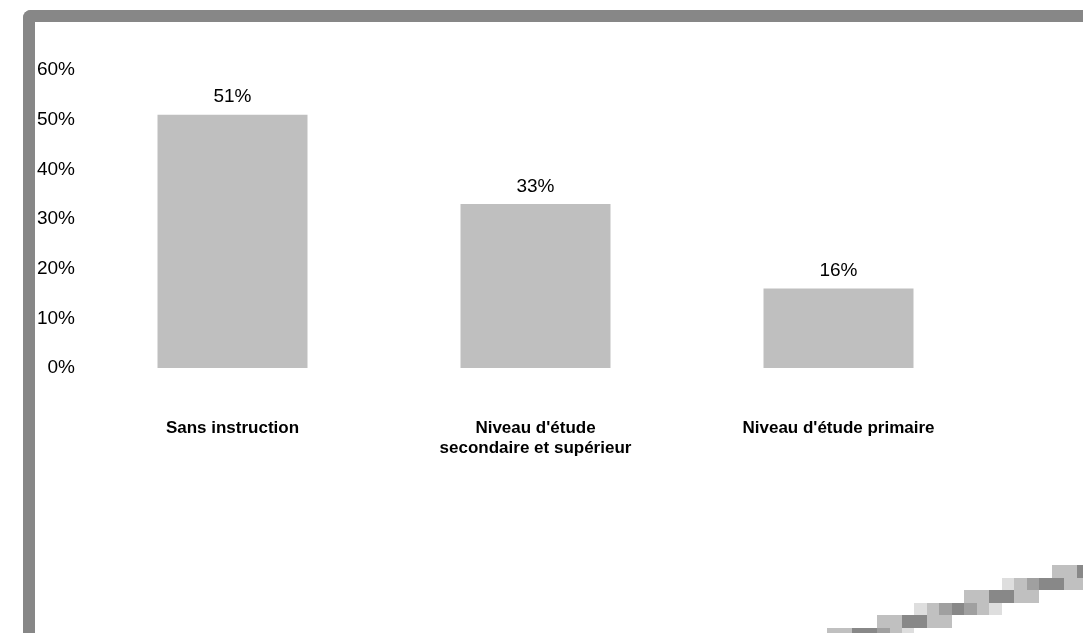  I want to click on x-tick-label: Niveau d'étude primaire, so click(838, 427).